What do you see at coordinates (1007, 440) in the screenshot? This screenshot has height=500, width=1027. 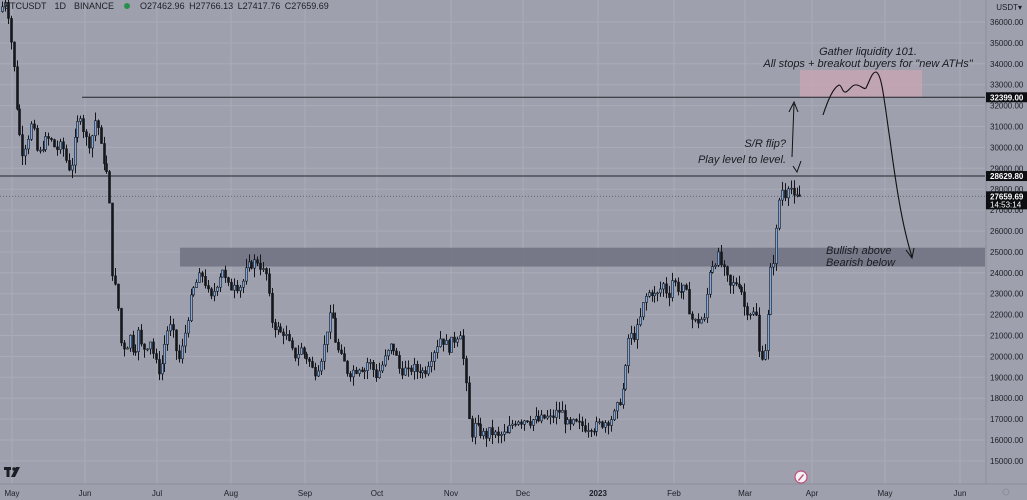 I see `y-tick-label: 16000.00` at bounding box center [1007, 440].